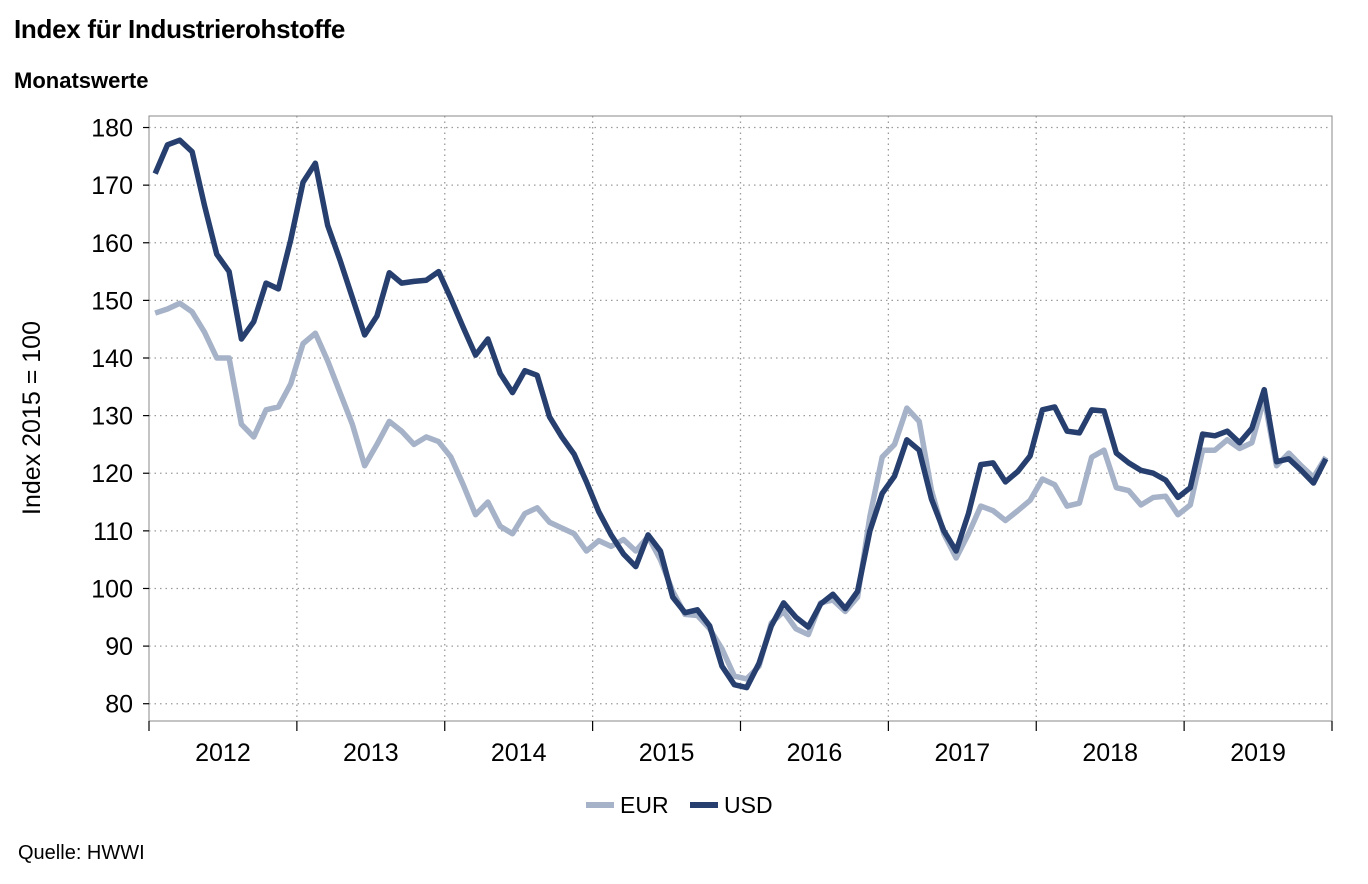 The image size is (1368, 884). What do you see at coordinates (112, 589) in the screenshot?
I see `y-tick-label: 100` at bounding box center [112, 589].